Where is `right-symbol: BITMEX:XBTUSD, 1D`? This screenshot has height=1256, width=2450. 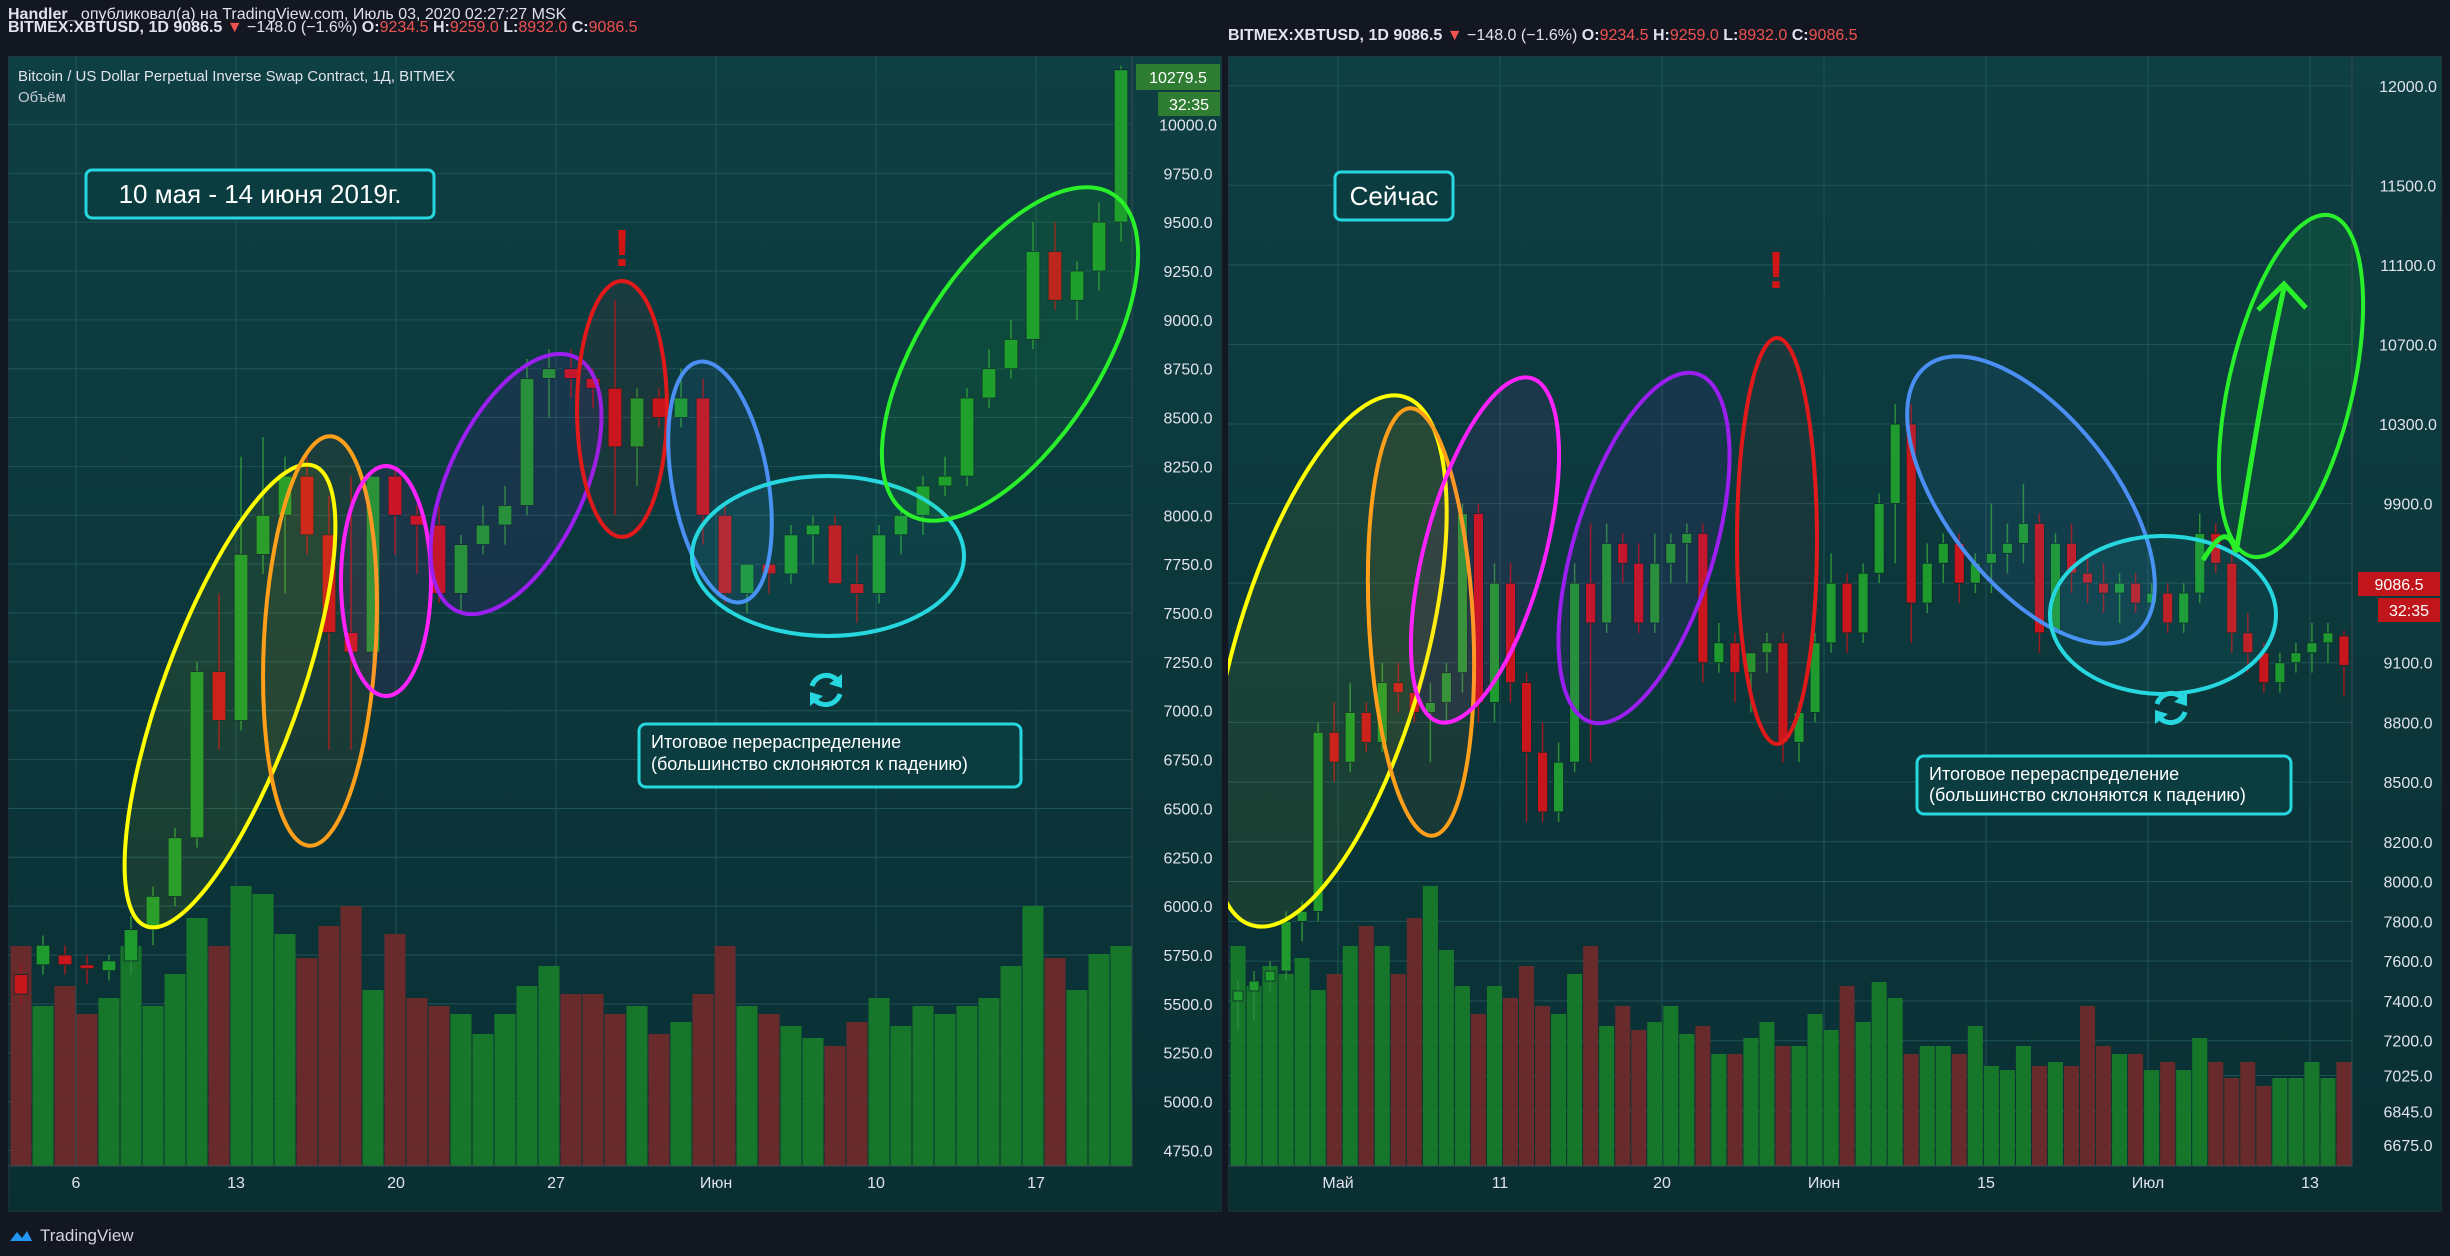
right-symbol: BITMEX:XBTUSD, 1D is located at coordinates (1308, 35).